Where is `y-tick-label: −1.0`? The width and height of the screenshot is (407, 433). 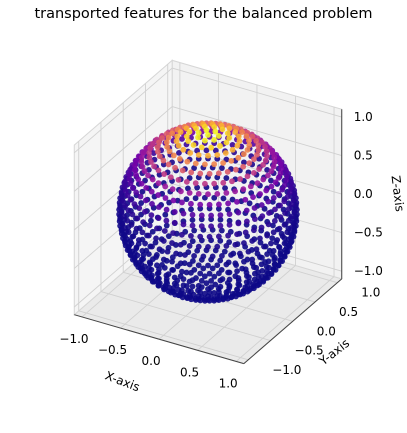
y-tick-label: −1.0 is located at coordinates (286, 370).